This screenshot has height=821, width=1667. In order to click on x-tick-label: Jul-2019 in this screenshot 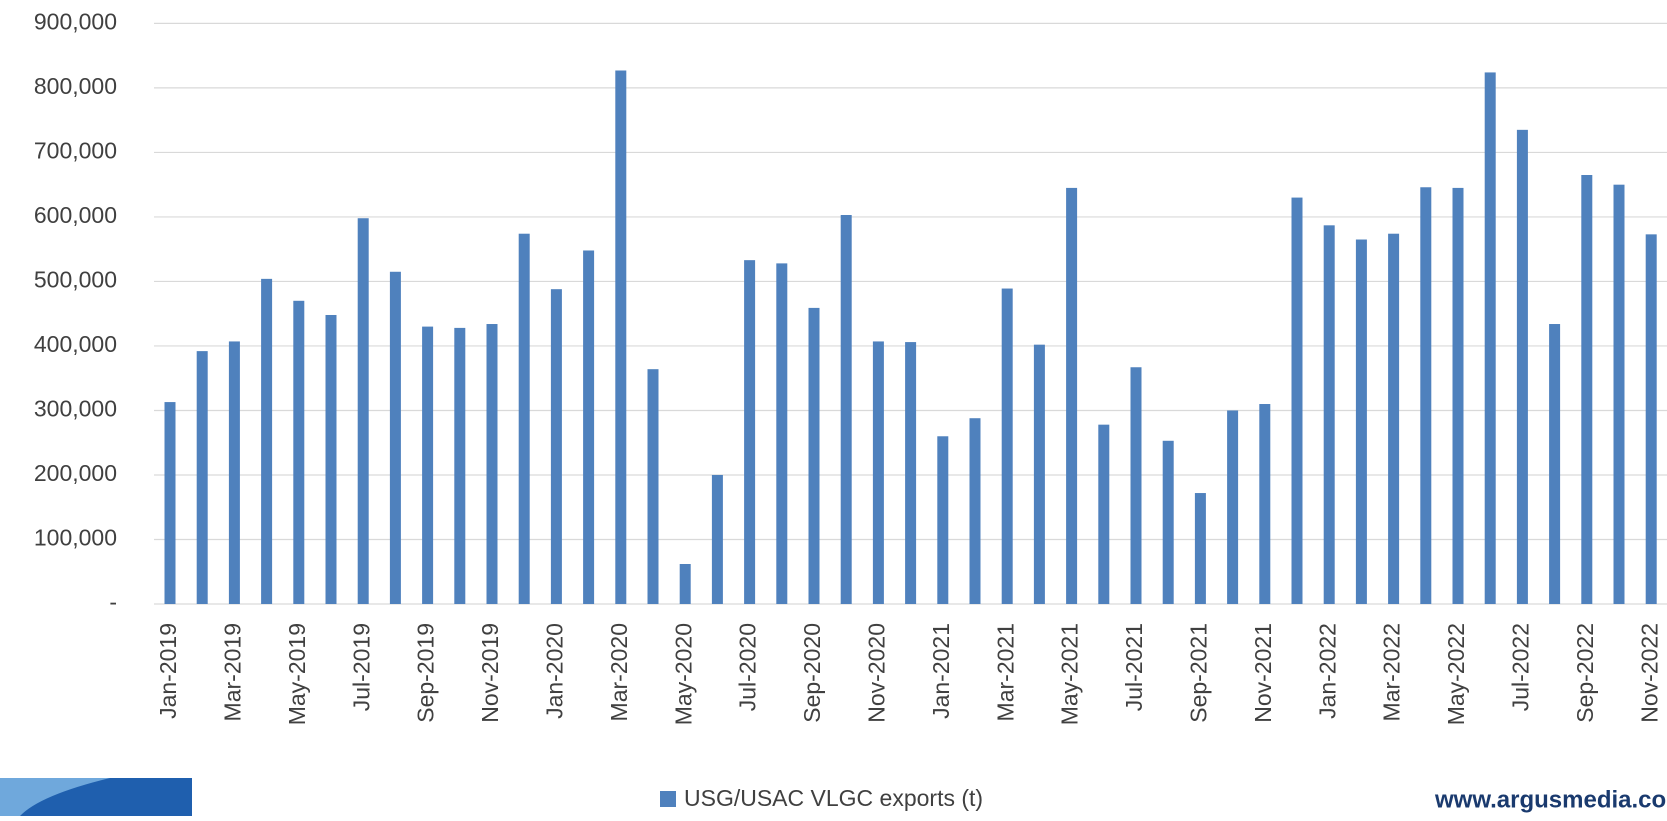, I will do `click(361, 667)`.